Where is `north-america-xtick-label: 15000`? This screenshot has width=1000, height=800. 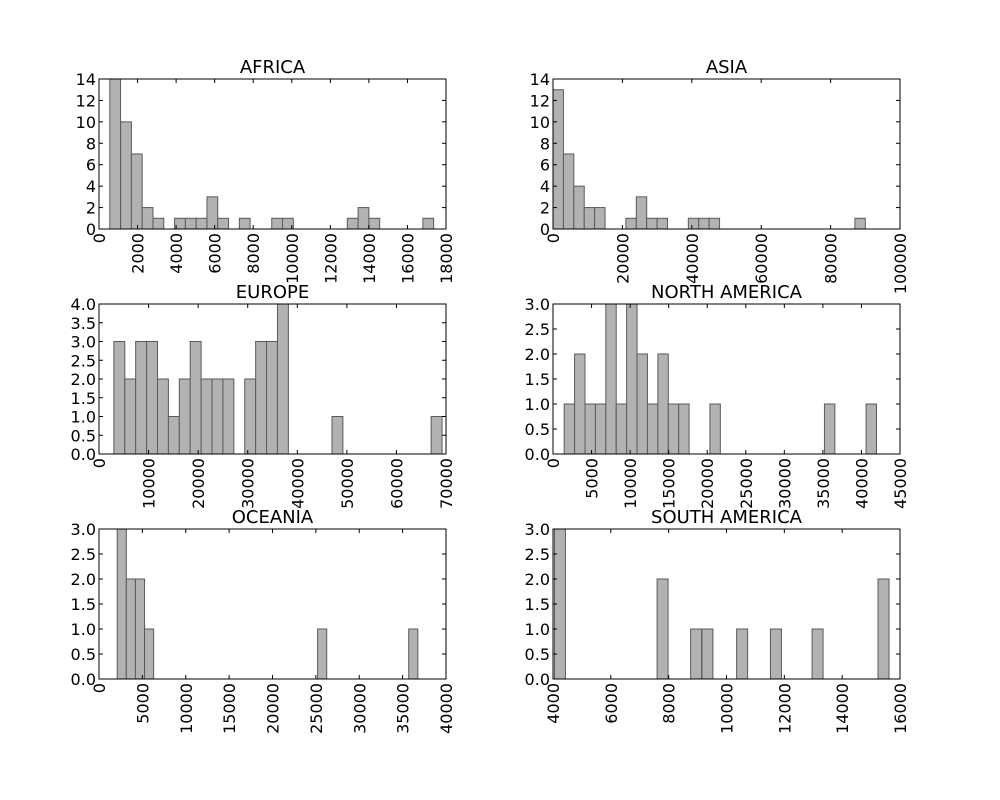 north-america-xtick-label: 15000 is located at coordinates (669, 483).